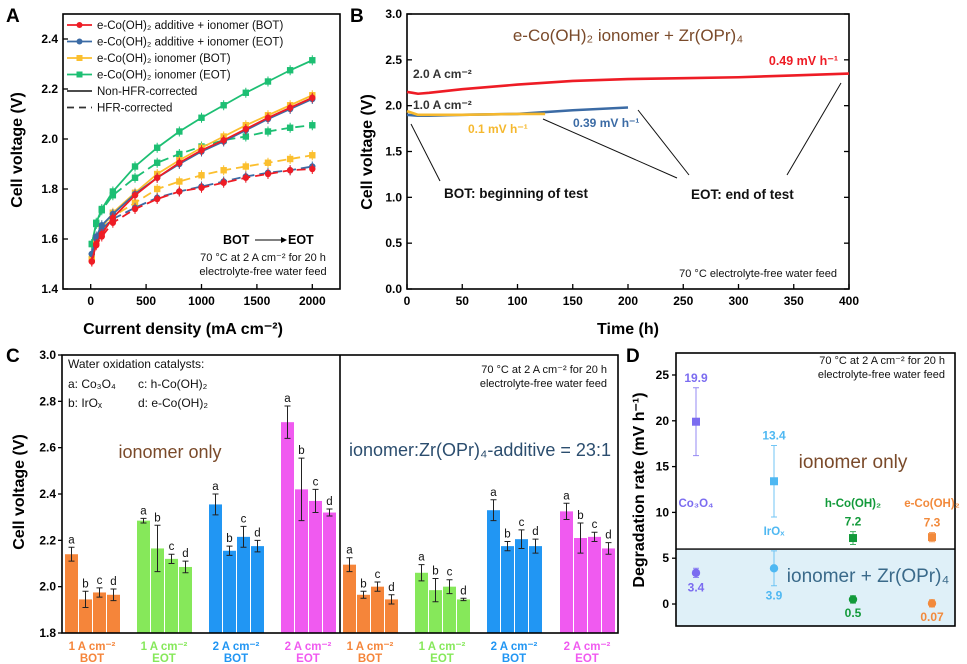  I want to click on panel-a-arrowhead-icon, so click(284, 240).